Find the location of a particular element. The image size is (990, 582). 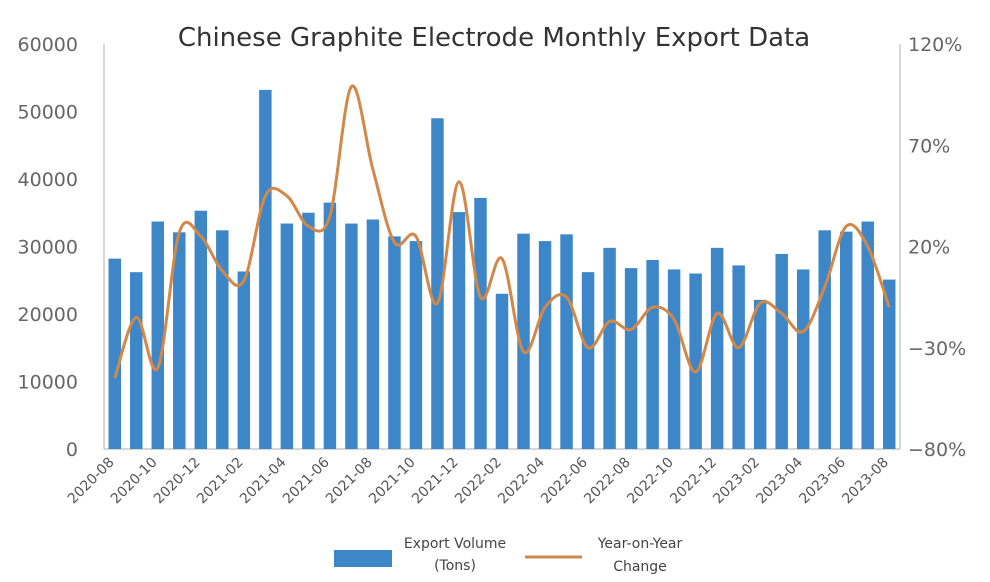

legend: Export Volume (Tons) Year-on-Year Change is located at coordinates (508, 555).